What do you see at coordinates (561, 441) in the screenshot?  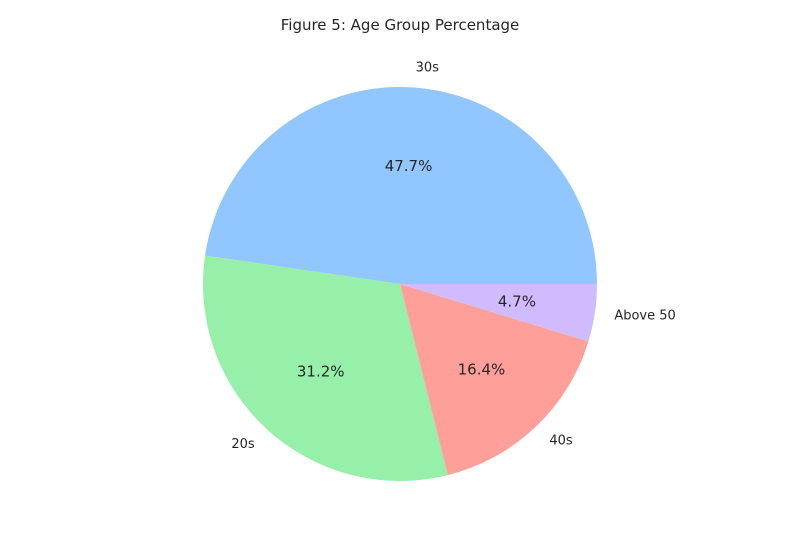 I see `category-label-40s: 40s` at bounding box center [561, 441].